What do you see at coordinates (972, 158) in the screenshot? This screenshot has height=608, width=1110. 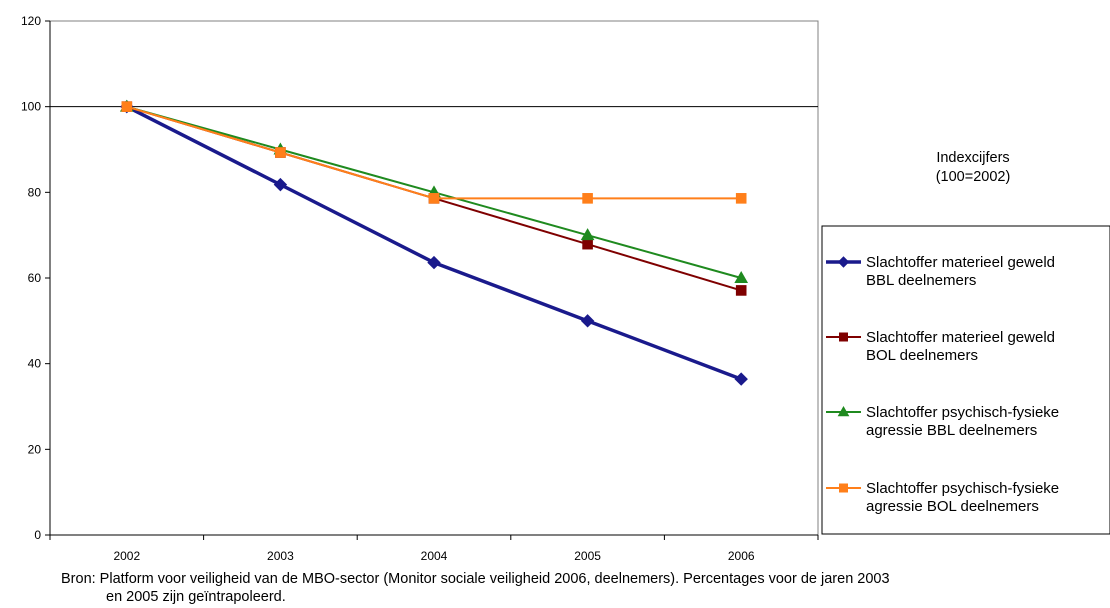 I see `chart-annotation-line-1: Indexcijfers` at bounding box center [972, 158].